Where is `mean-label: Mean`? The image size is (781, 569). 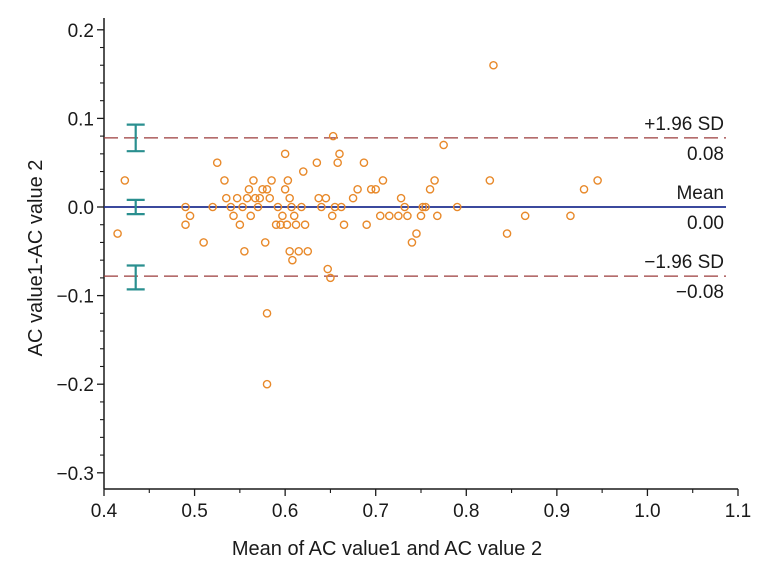
mean-label: Mean is located at coordinates (700, 193).